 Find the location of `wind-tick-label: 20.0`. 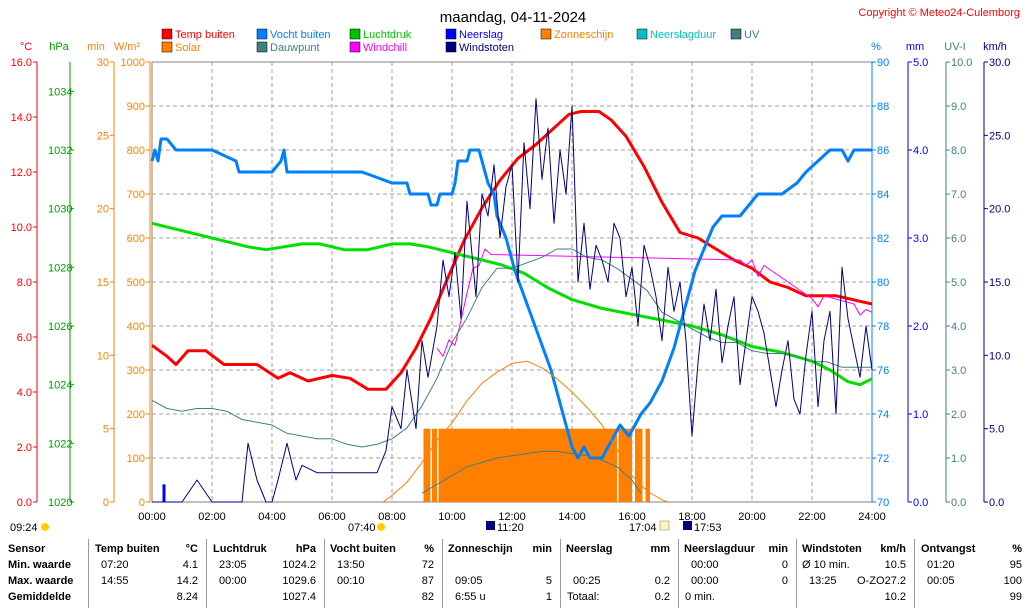

wind-tick-label: 20.0 is located at coordinates (999, 210).